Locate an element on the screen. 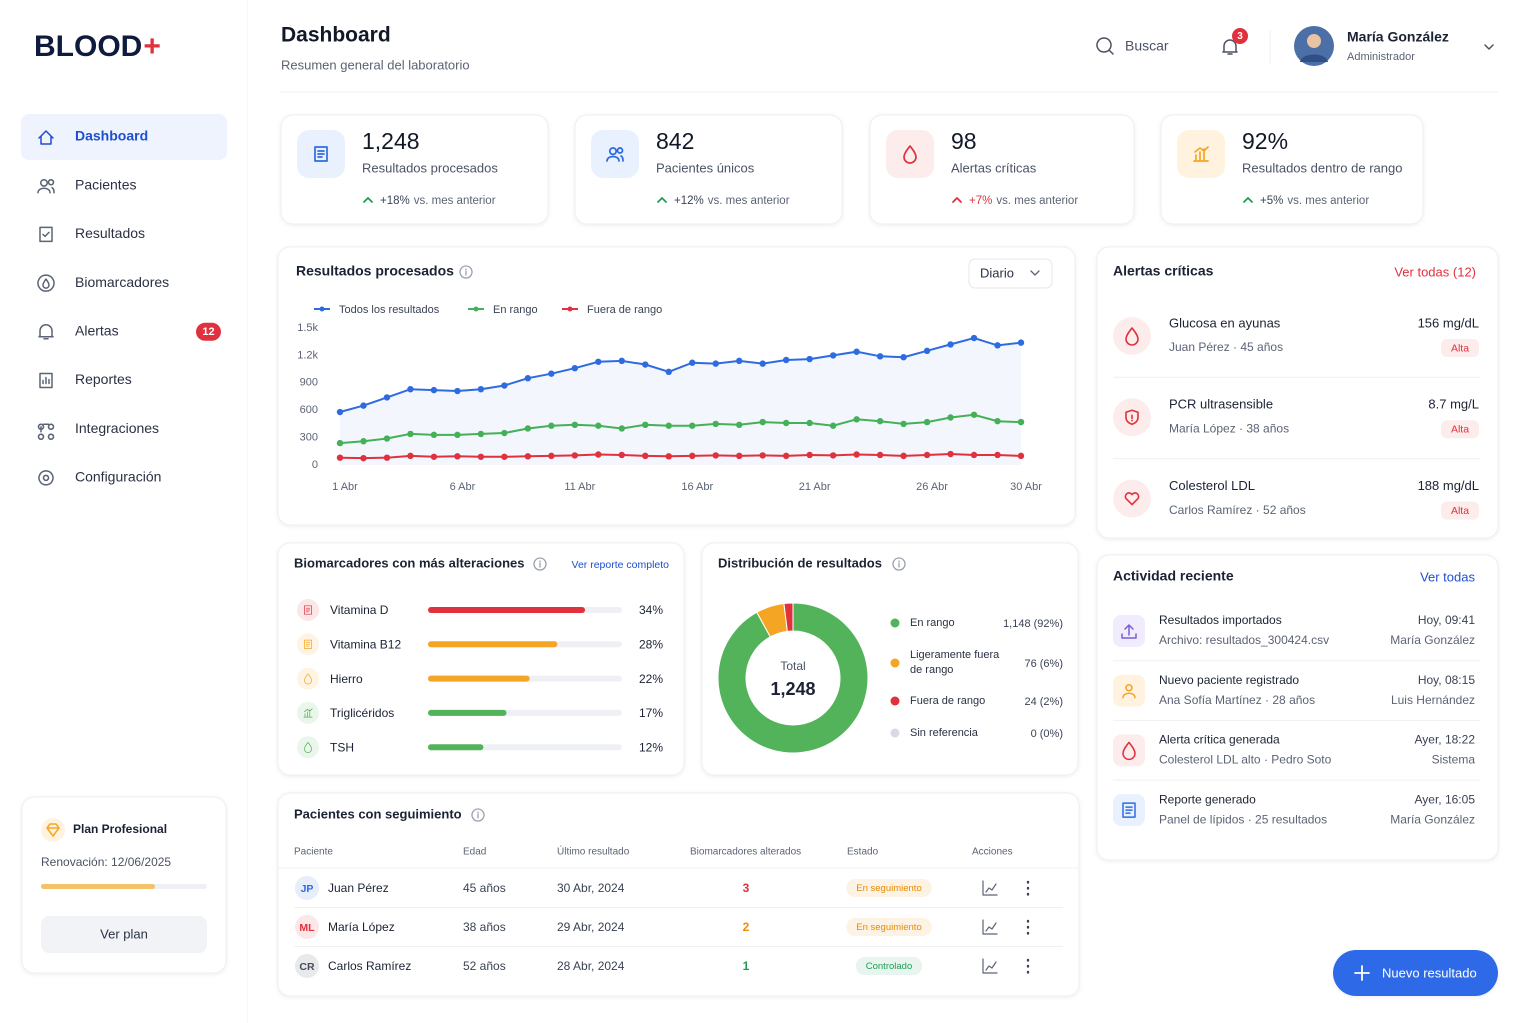 Image resolution: width=1535 pixels, height=1023 pixels. alert-name: PCR ultrasensible is located at coordinates (1221, 404).